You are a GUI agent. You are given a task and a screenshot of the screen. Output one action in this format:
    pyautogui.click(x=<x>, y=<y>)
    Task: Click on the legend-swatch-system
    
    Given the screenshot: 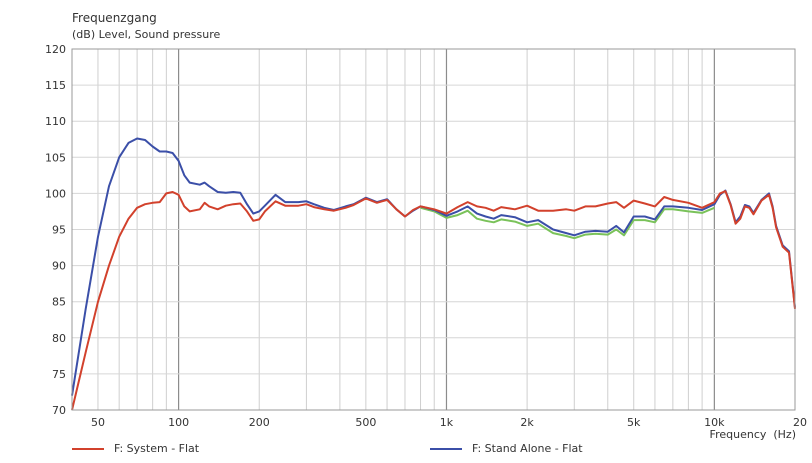 What is the action you would take?
    pyautogui.click(x=88, y=448)
    